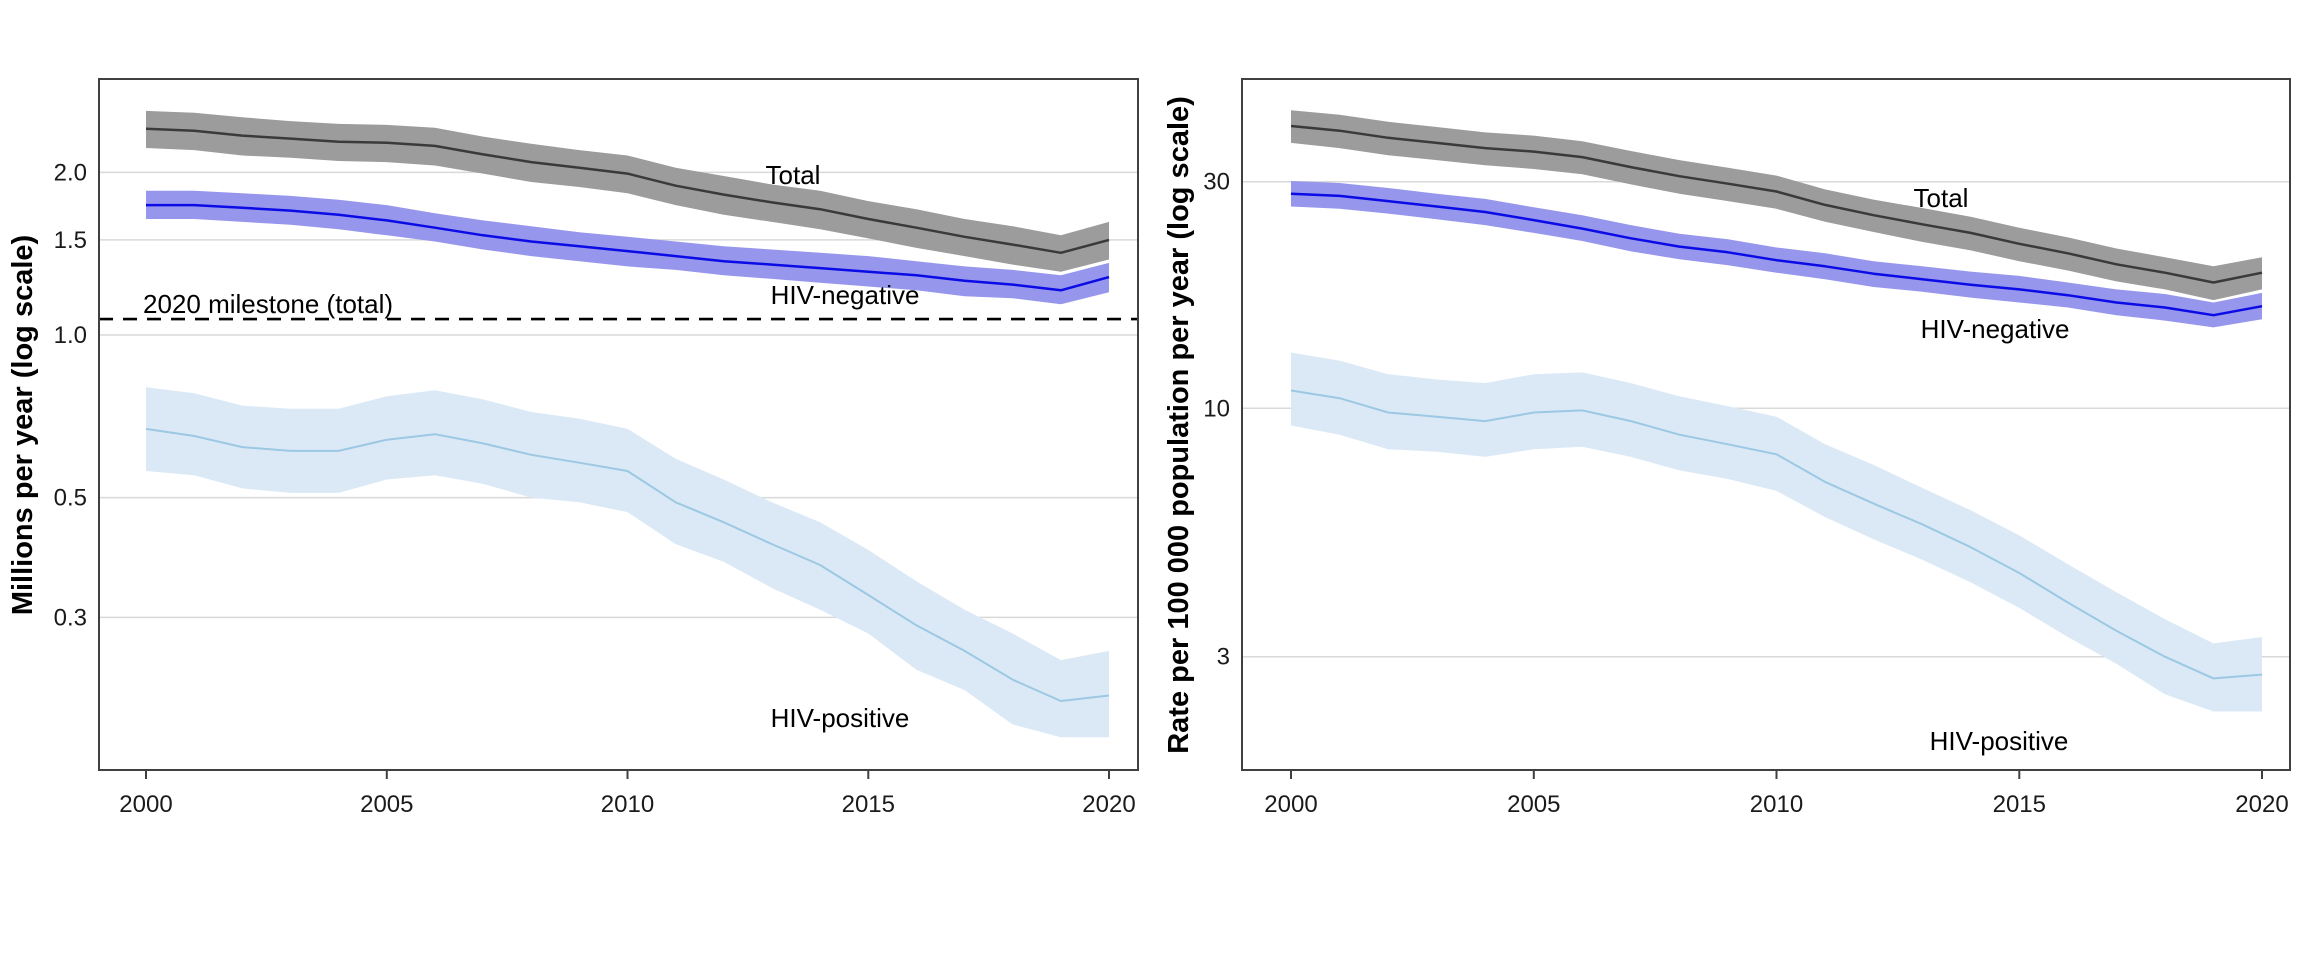 The height and width of the screenshot is (960, 2304). What do you see at coordinates (1223, 657) in the screenshot?
I see `y-axis-tick-label-3: 3` at bounding box center [1223, 657].